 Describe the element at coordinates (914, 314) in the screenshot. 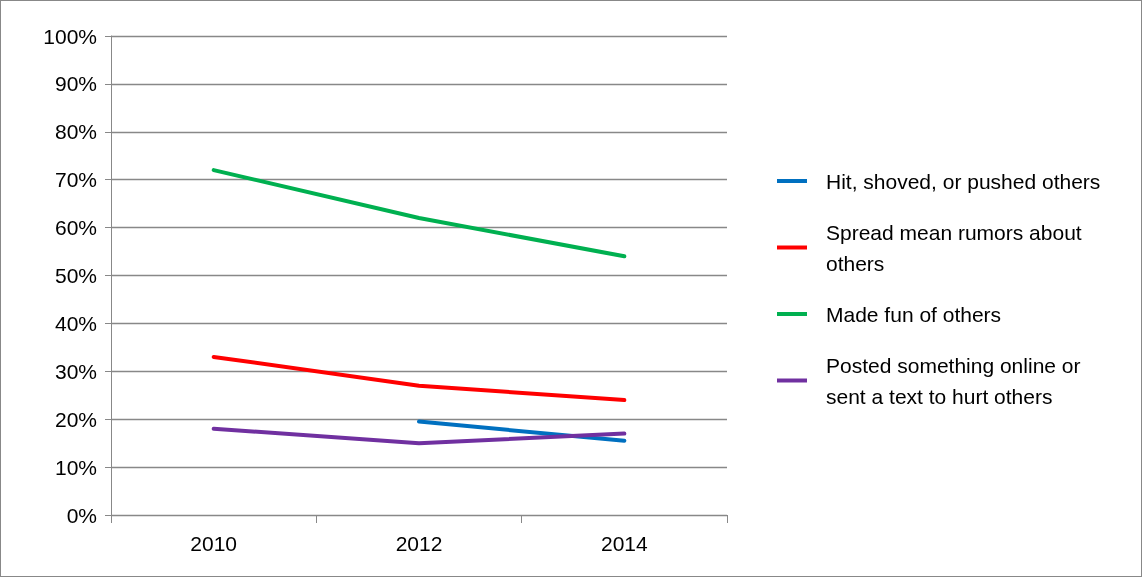

I see `legend-label: Made fun of others` at that location.